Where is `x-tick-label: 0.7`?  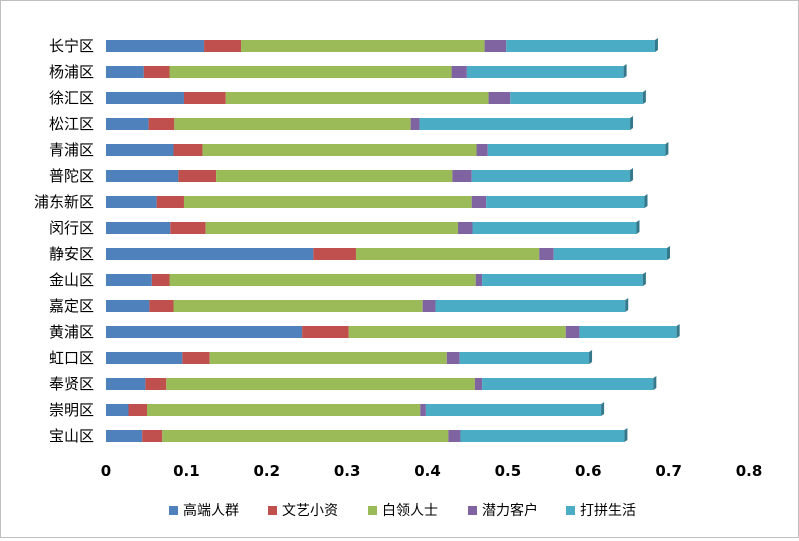
x-tick-label: 0.7 is located at coordinates (668, 471).